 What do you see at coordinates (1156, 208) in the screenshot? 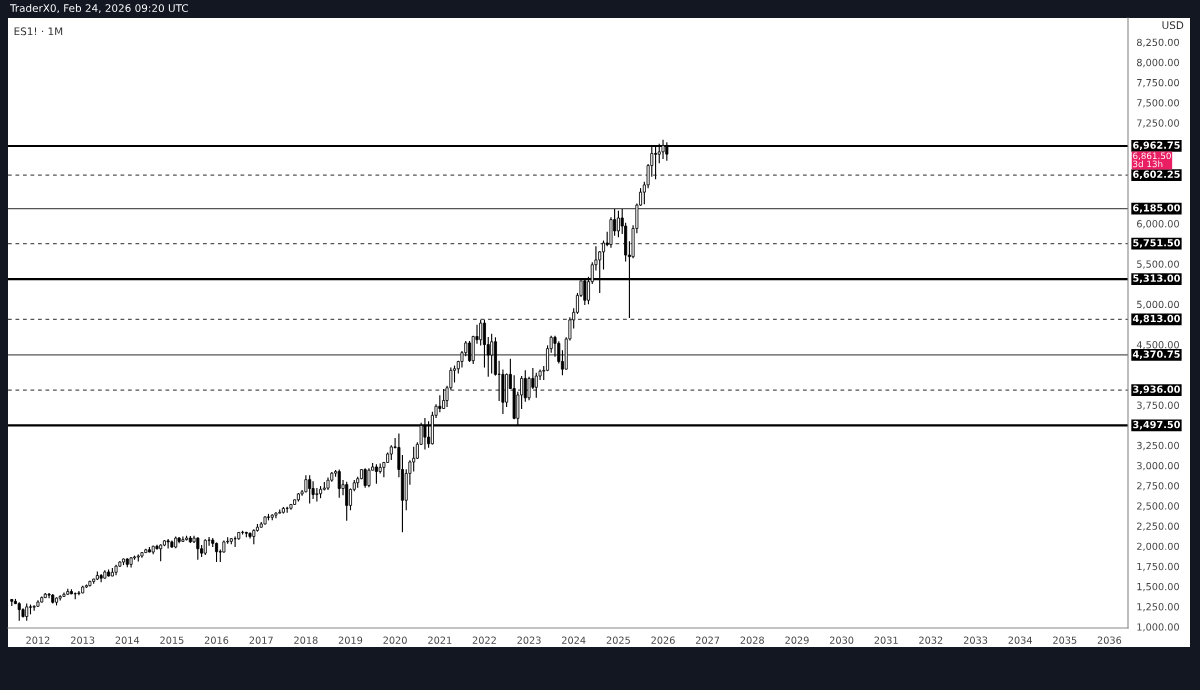
I see `ref-line-label: 6,185.00` at bounding box center [1156, 208].